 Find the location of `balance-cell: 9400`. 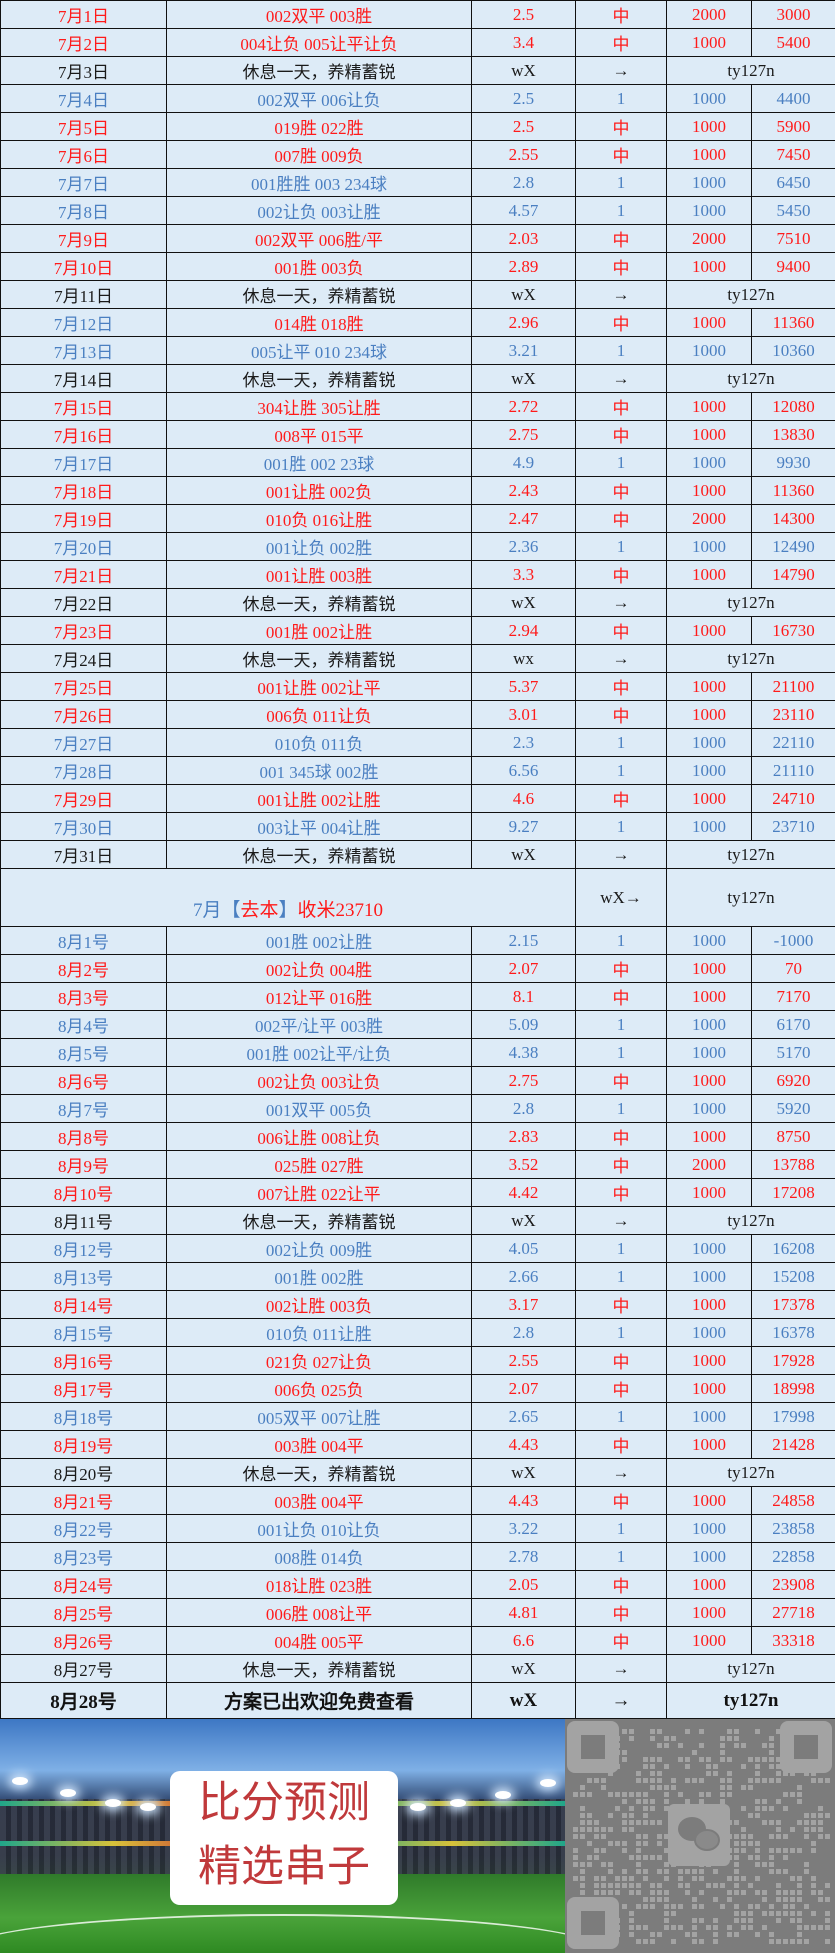

balance-cell: 9400 is located at coordinates (793, 267).